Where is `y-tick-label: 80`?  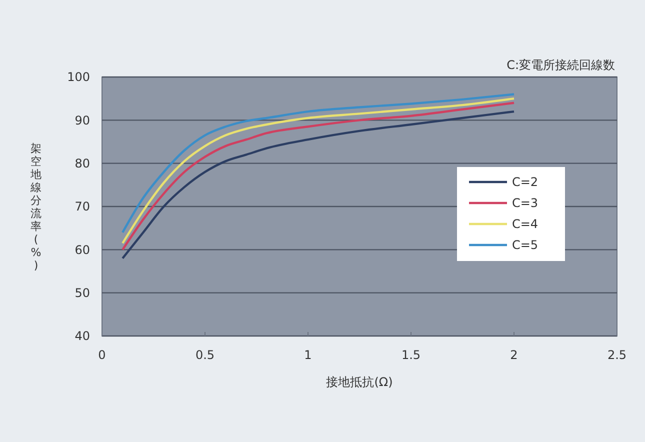 y-tick-label: 80 is located at coordinates (82, 163).